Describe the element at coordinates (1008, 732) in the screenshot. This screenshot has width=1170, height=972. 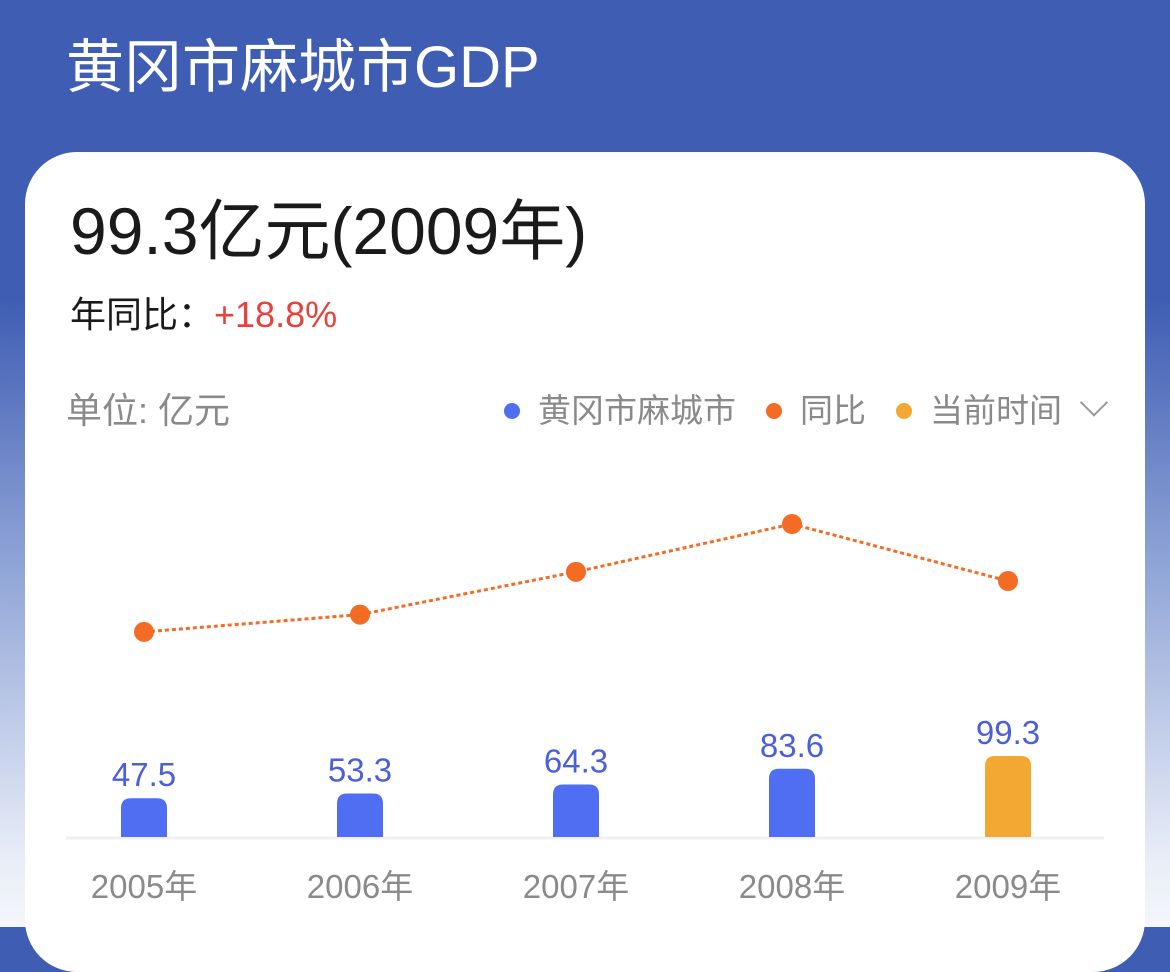
I see `bar-value-label: 99.3` at that location.